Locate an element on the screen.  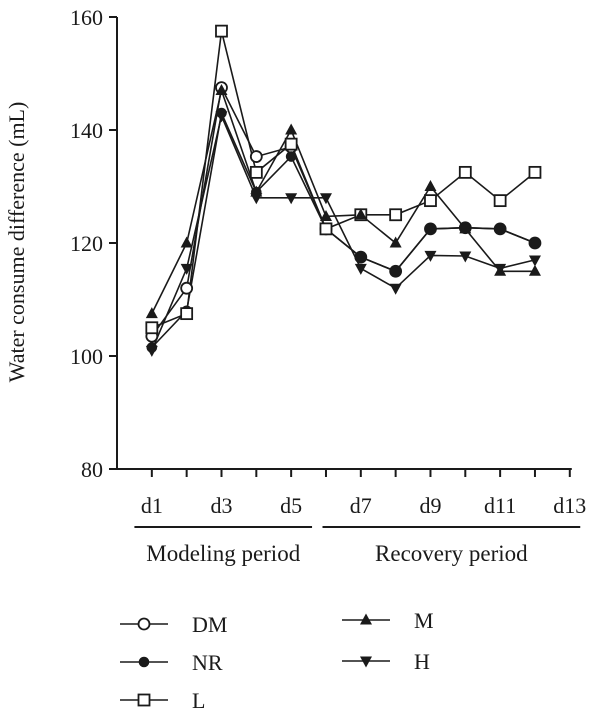
period-label: Modeling period is located at coordinates (223, 553).